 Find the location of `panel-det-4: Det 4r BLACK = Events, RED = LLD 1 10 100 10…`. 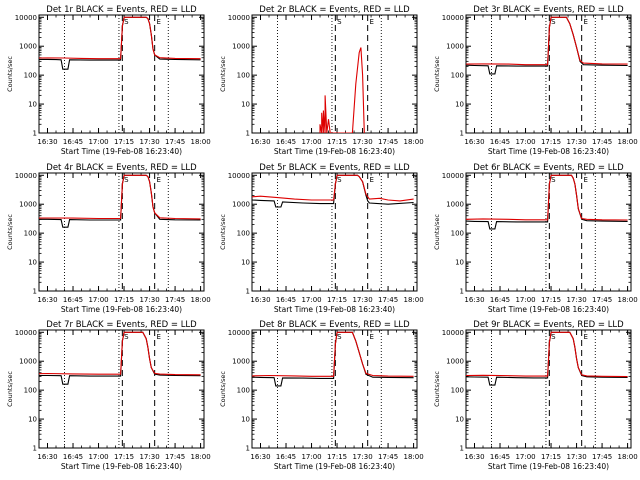

panel-det-4: Det 4r BLACK = Events, RED = LLD 1 10 100 10… is located at coordinates (108, 238).